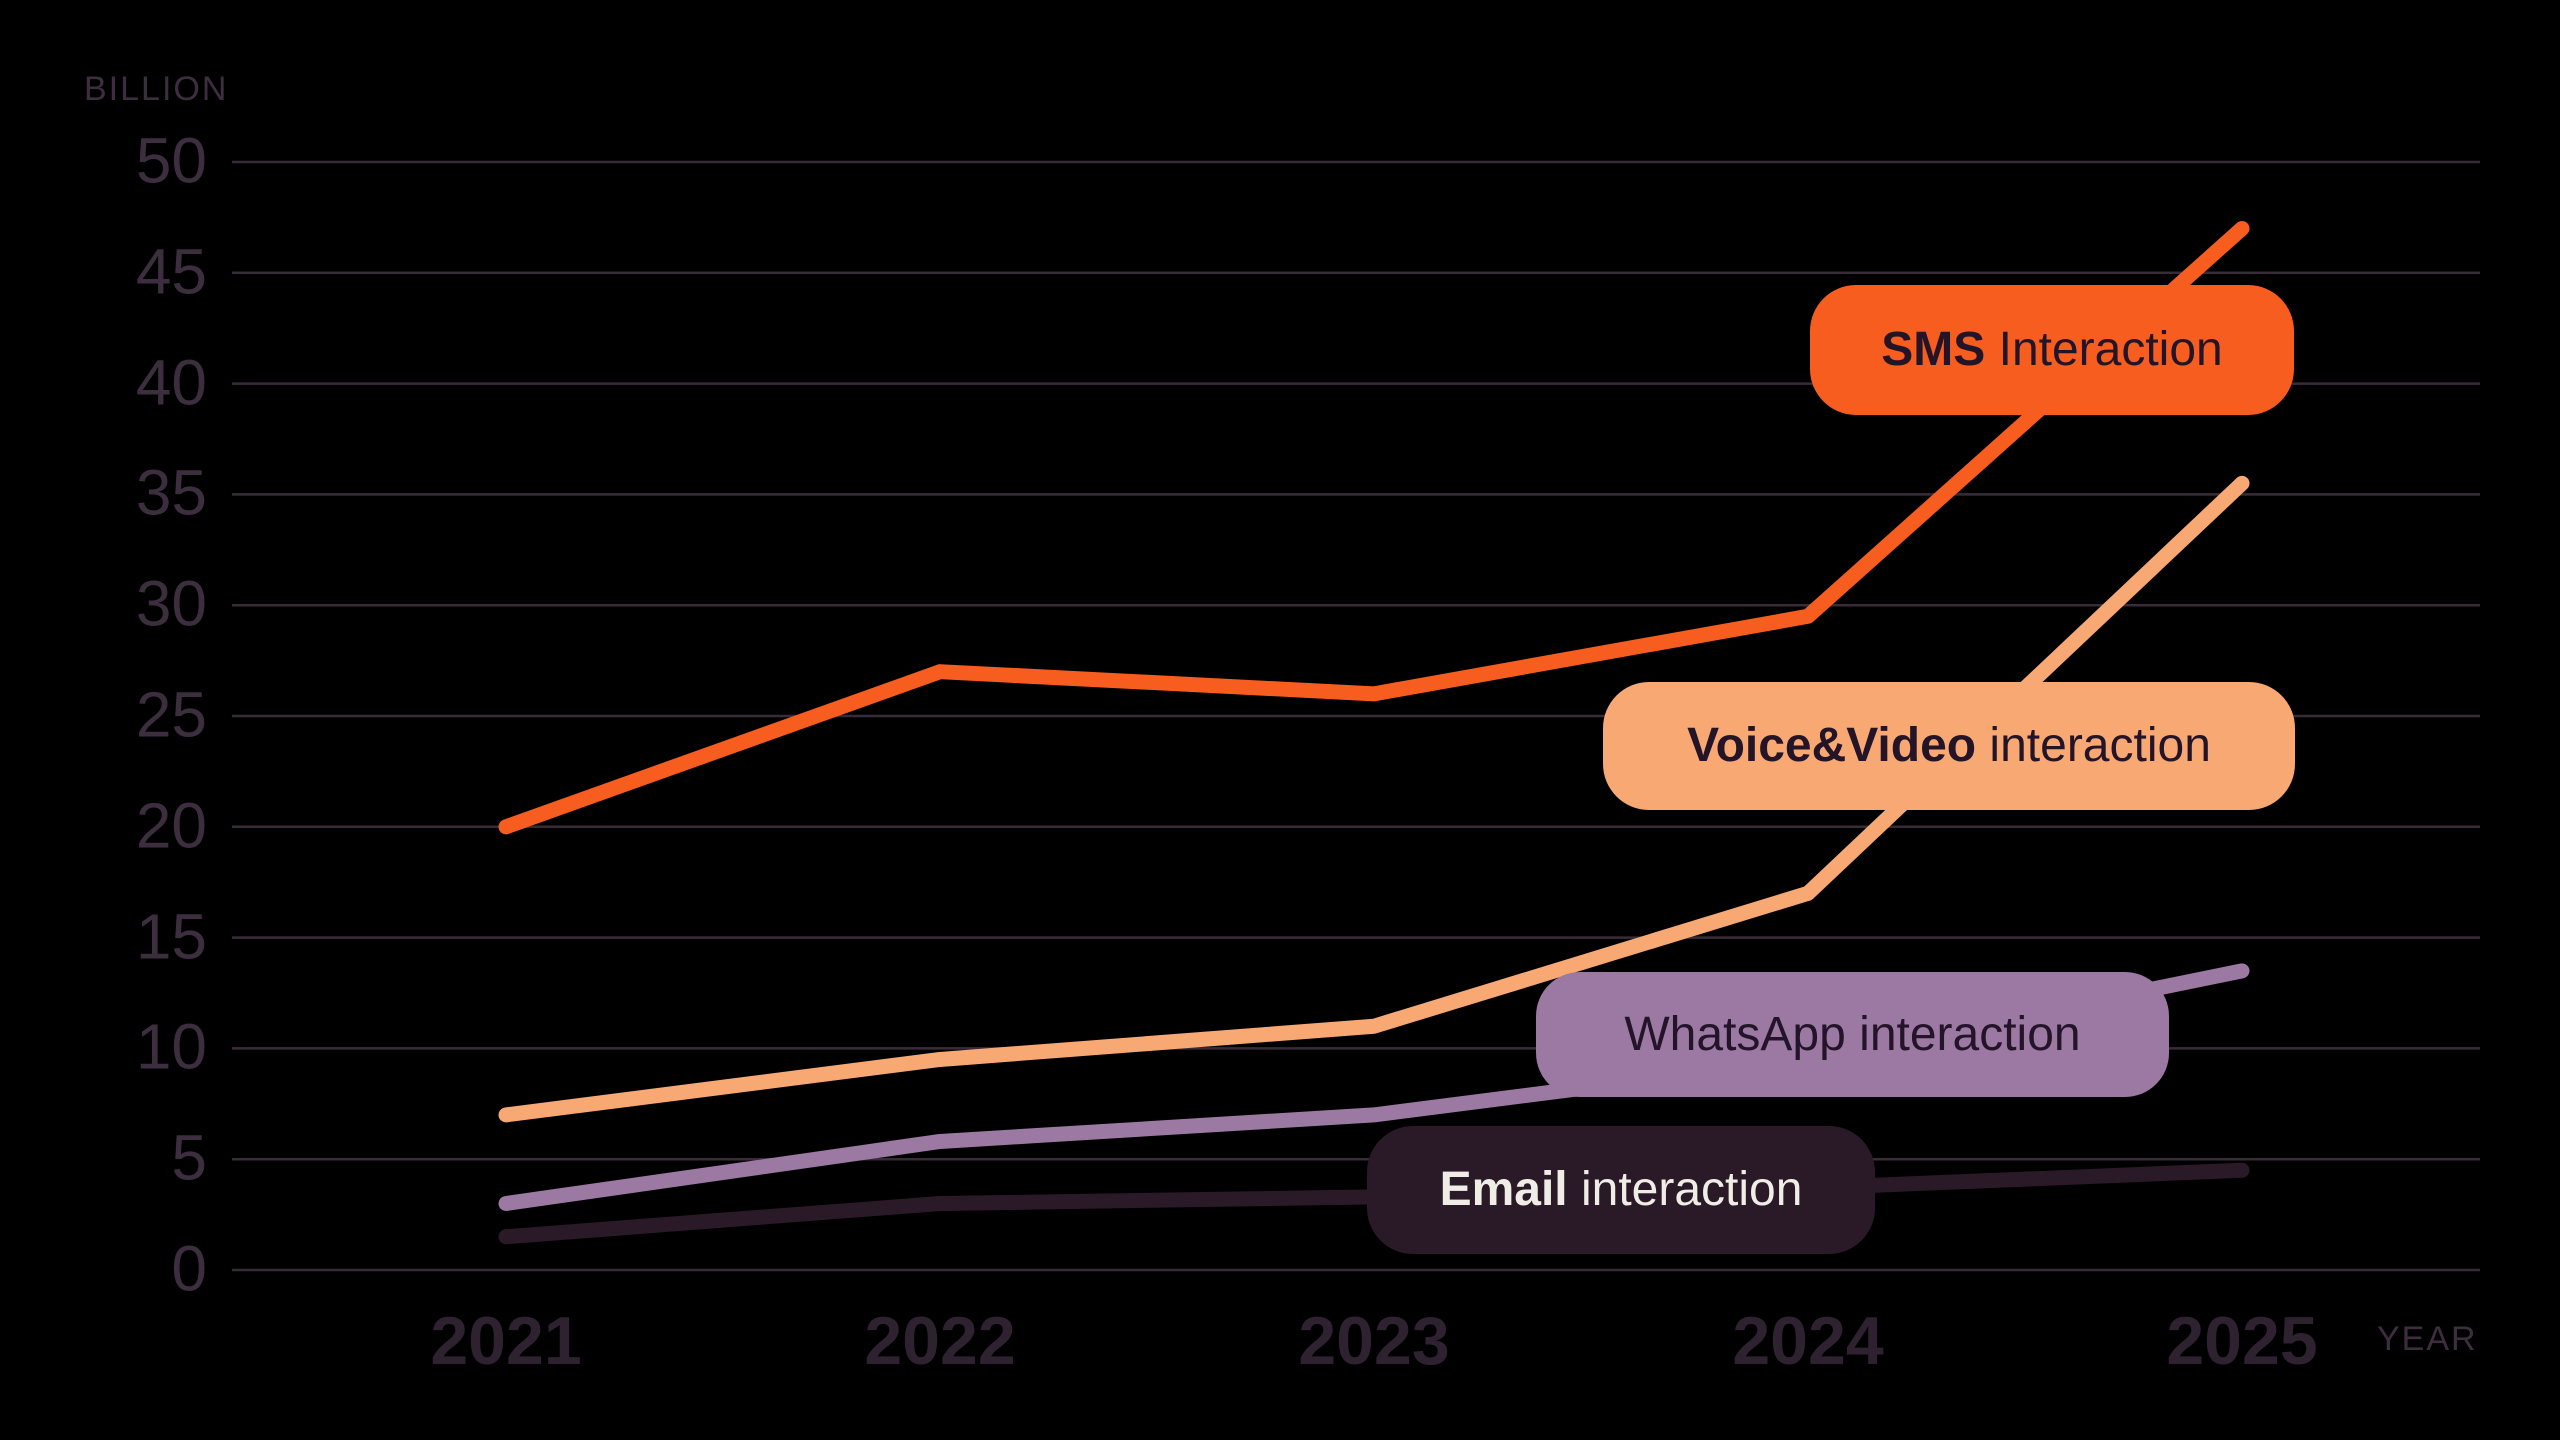 The width and height of the screenshot is (2560, 1440). Describe the element at coordinates (1808, 1341) in the screenshot. I see `x-tick-label-2024: 2024` at that location.